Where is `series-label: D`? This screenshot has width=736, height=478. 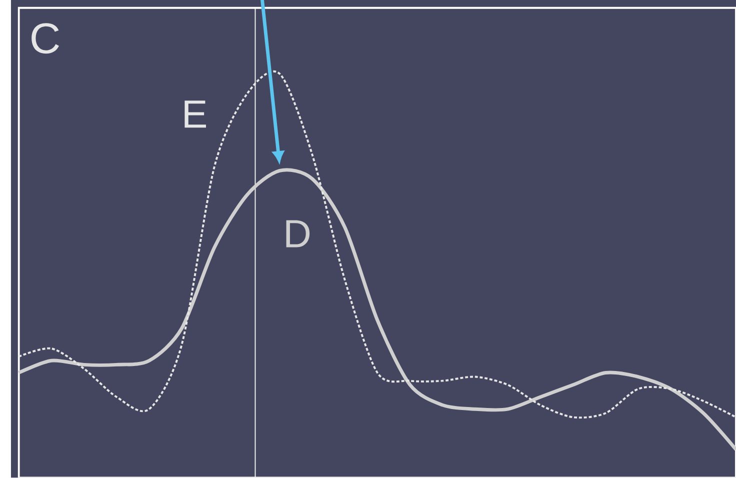
series-label: D is located at coordinates (298, 234).